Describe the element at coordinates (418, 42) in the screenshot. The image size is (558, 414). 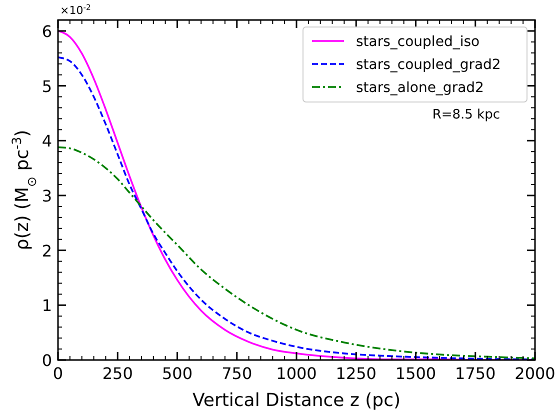
I see `legend-label: stars_coupled_iso` at that location.